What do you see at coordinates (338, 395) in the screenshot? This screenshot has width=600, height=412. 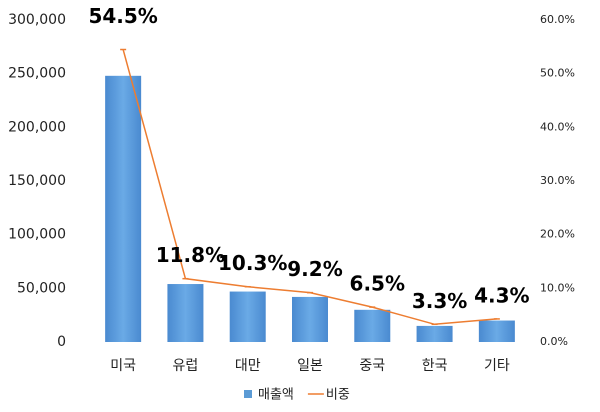 I see `legend-label: 비중` at bounding box center [338, 395].